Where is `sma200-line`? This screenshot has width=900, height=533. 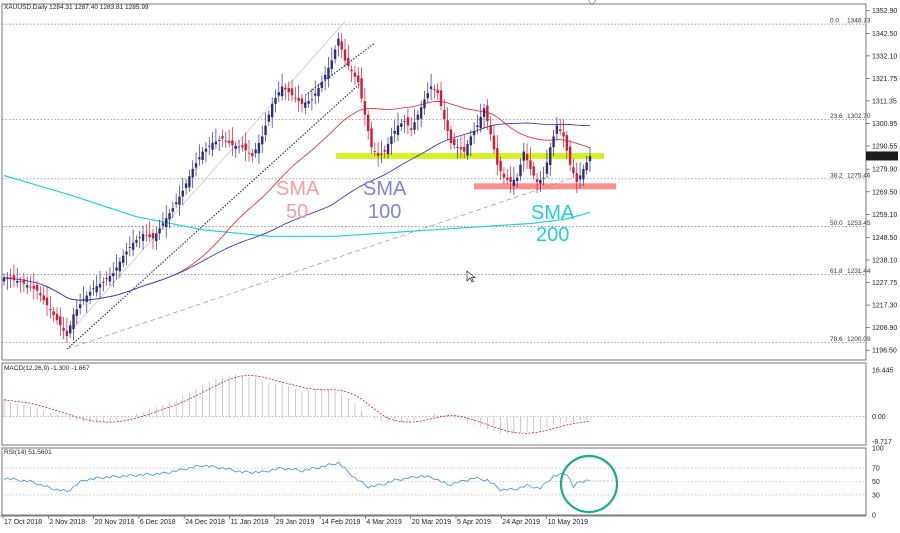 sma200-line is located at coordinates (297, 205).